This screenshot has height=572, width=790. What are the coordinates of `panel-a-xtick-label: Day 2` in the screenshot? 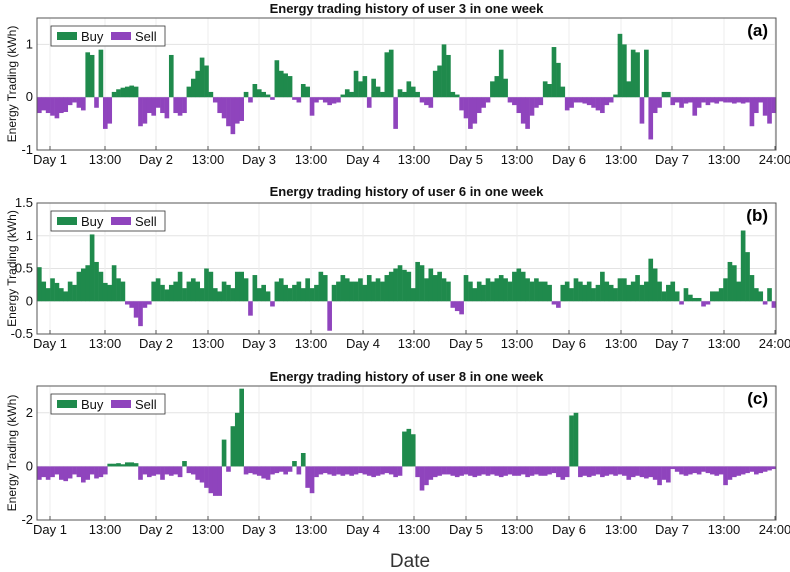 It's located at (156, 159).